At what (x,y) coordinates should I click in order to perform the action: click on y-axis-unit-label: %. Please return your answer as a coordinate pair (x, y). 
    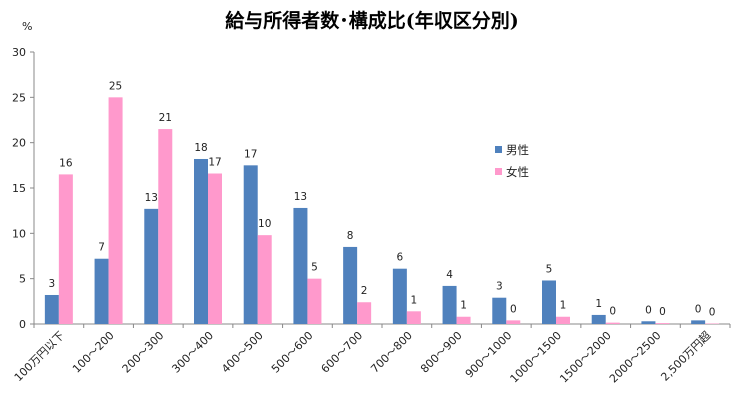
    Looking at the image, I should click on (27, 26).